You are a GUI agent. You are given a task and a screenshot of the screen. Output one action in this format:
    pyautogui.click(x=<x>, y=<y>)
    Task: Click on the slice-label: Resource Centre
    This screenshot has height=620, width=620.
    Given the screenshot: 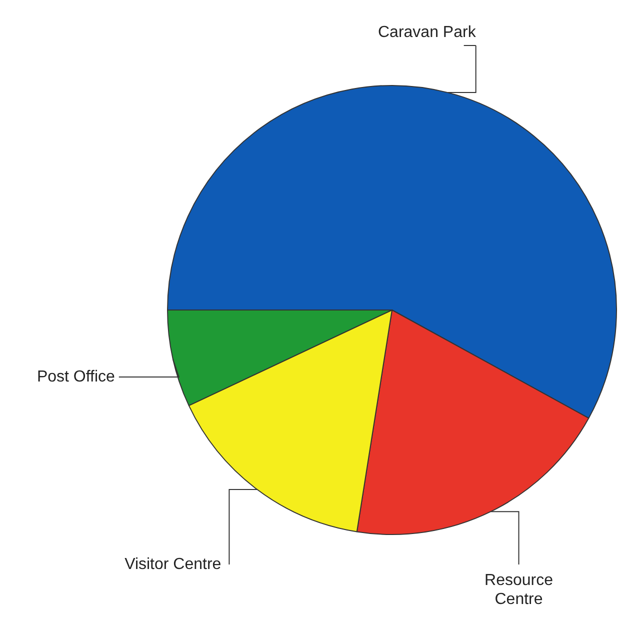 What is the action you would take?
    pyautogui.click(x=519, y=590)
    